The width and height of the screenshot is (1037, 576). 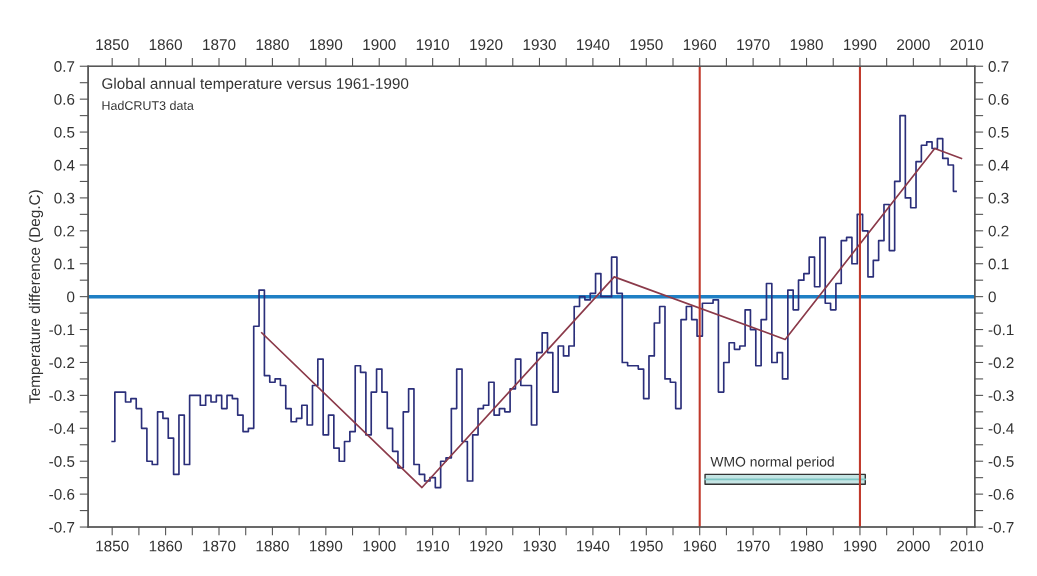 I want to click on x-tick-label: 2010, so click(x=967, y=546).